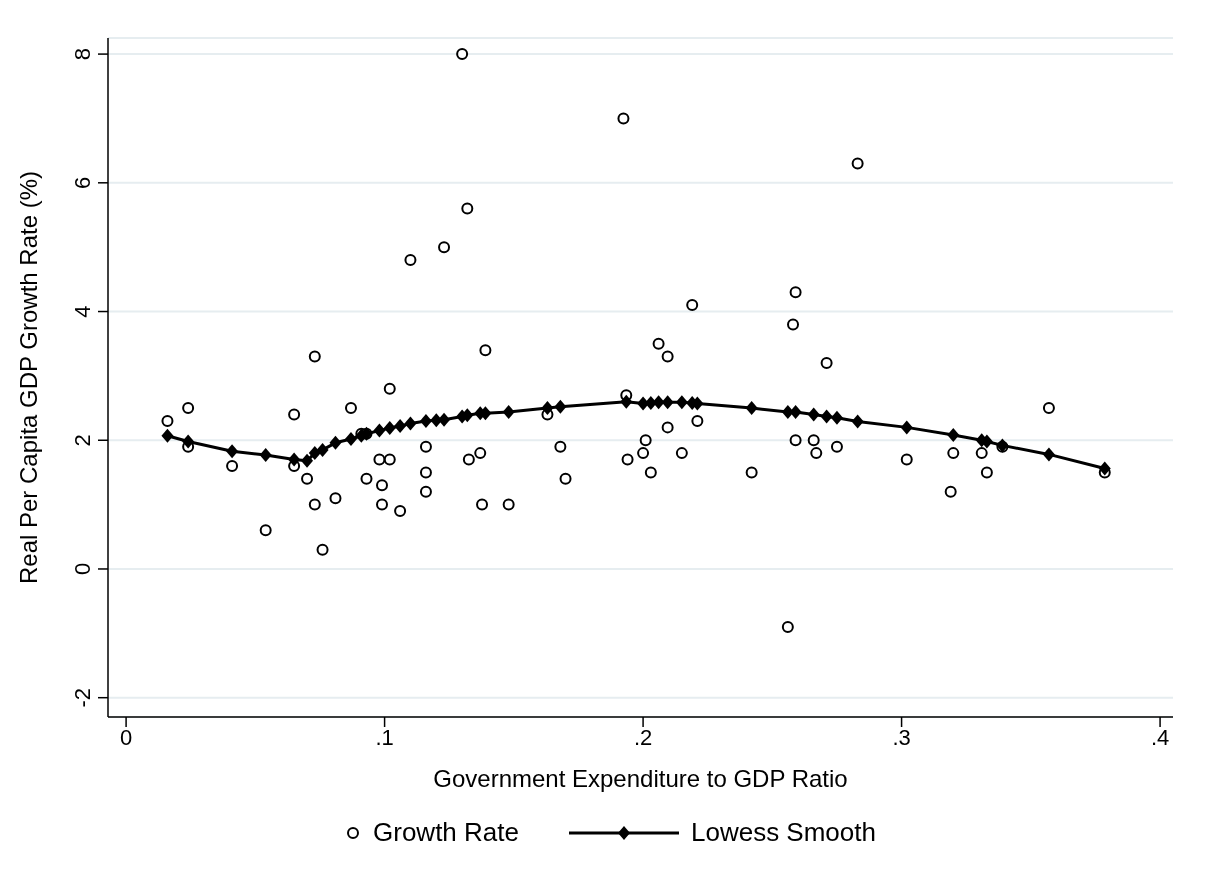  Describe the element at coordinates (384, 737) in the screenshot. I see `x-tick-label: .1` at that location.